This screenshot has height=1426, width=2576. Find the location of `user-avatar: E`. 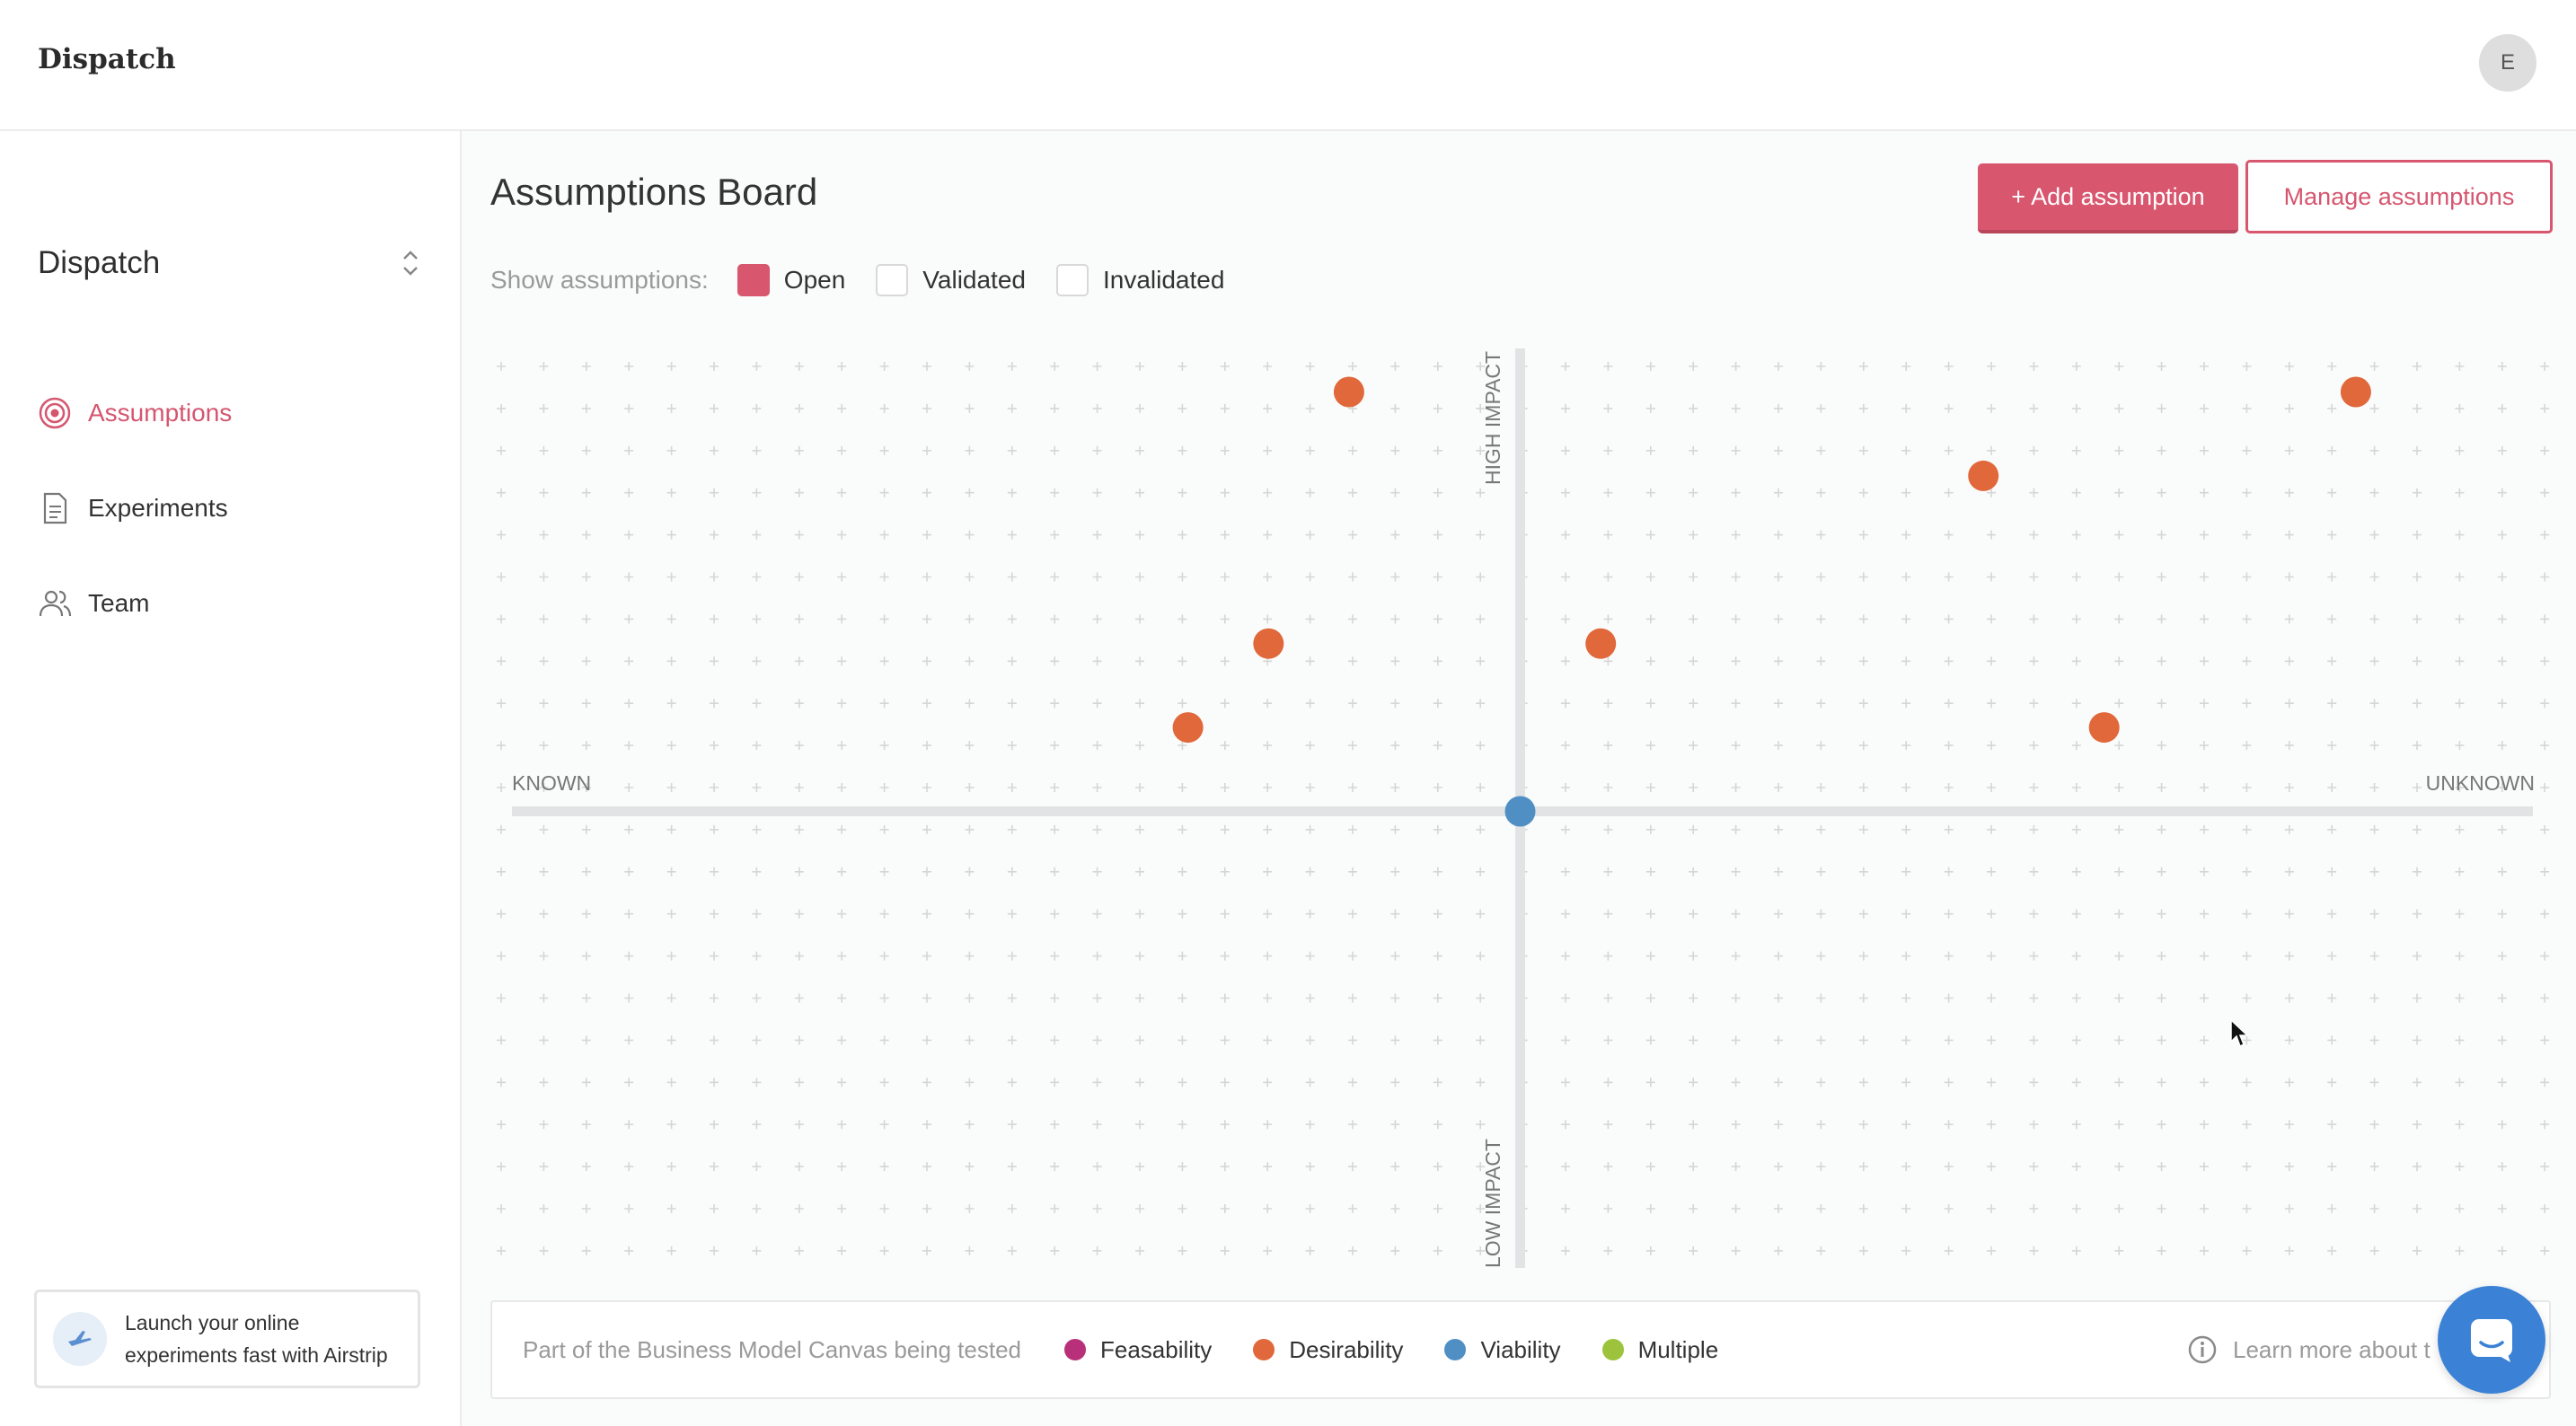

user-avatar: E is located at coordinates (2507, 63).